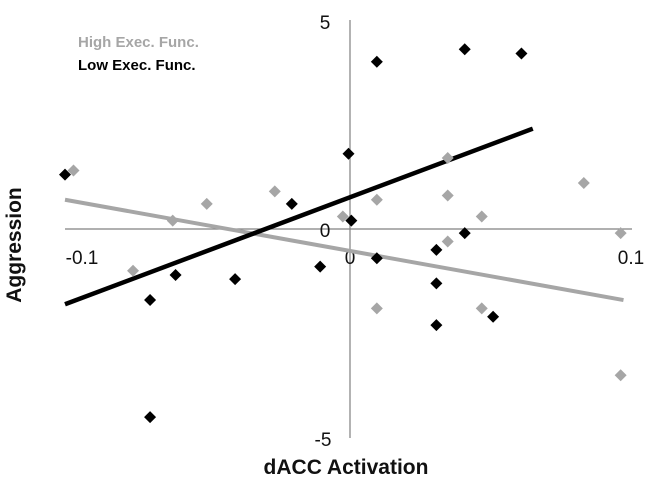  What do you see at coordinates (350, 258) in the screenshot?
I see `x-tick-label: 0` at bounding box center [350, 258].